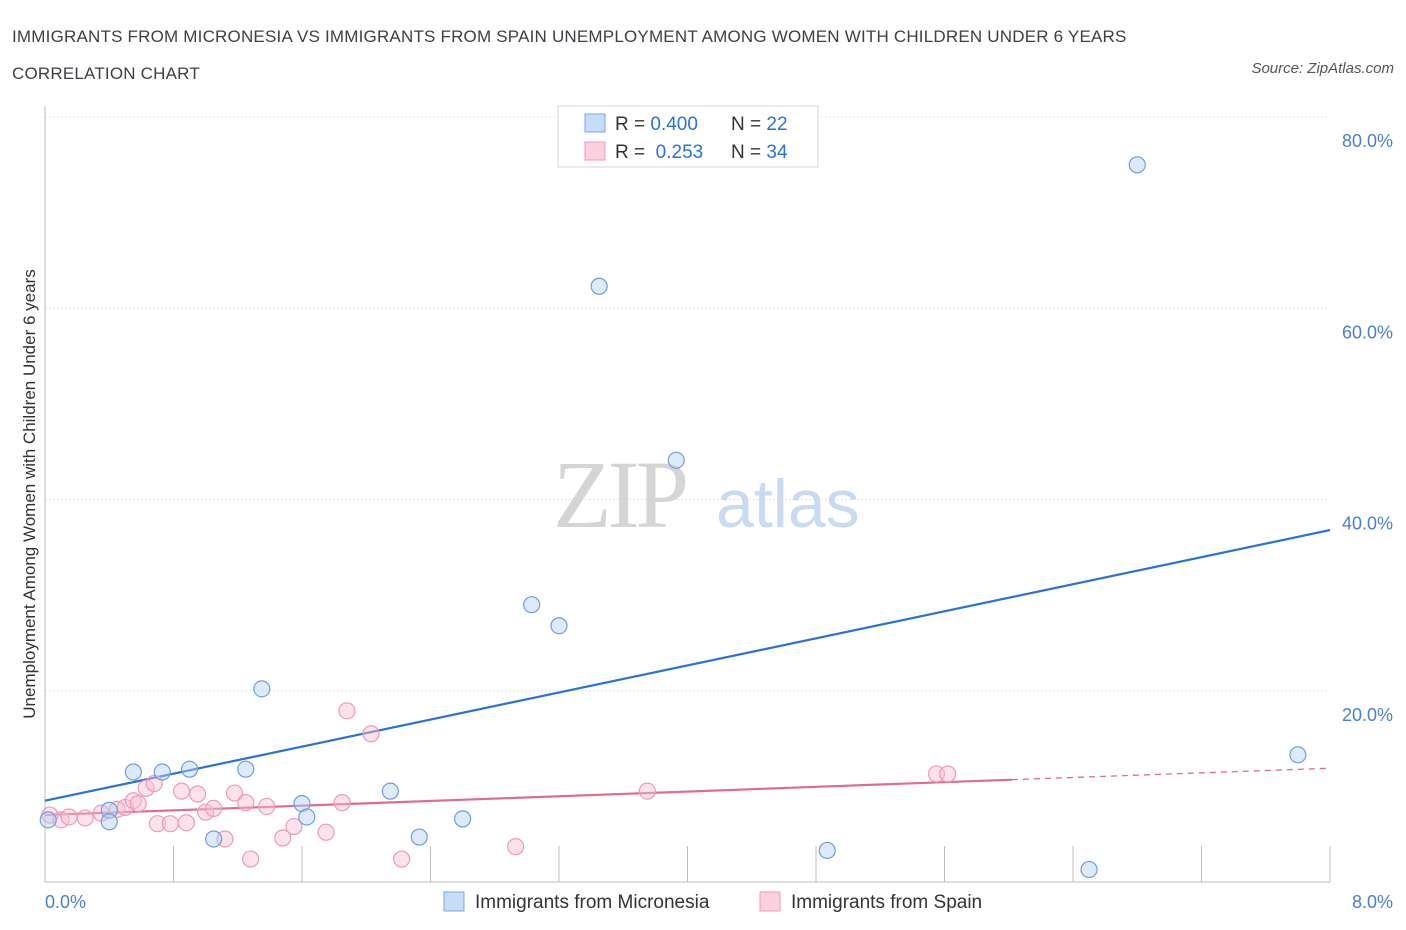  What do you see at coordinates (776, 124) in the screenshot?
I see `n-value-1: 22` at bounding box center [776, 124].